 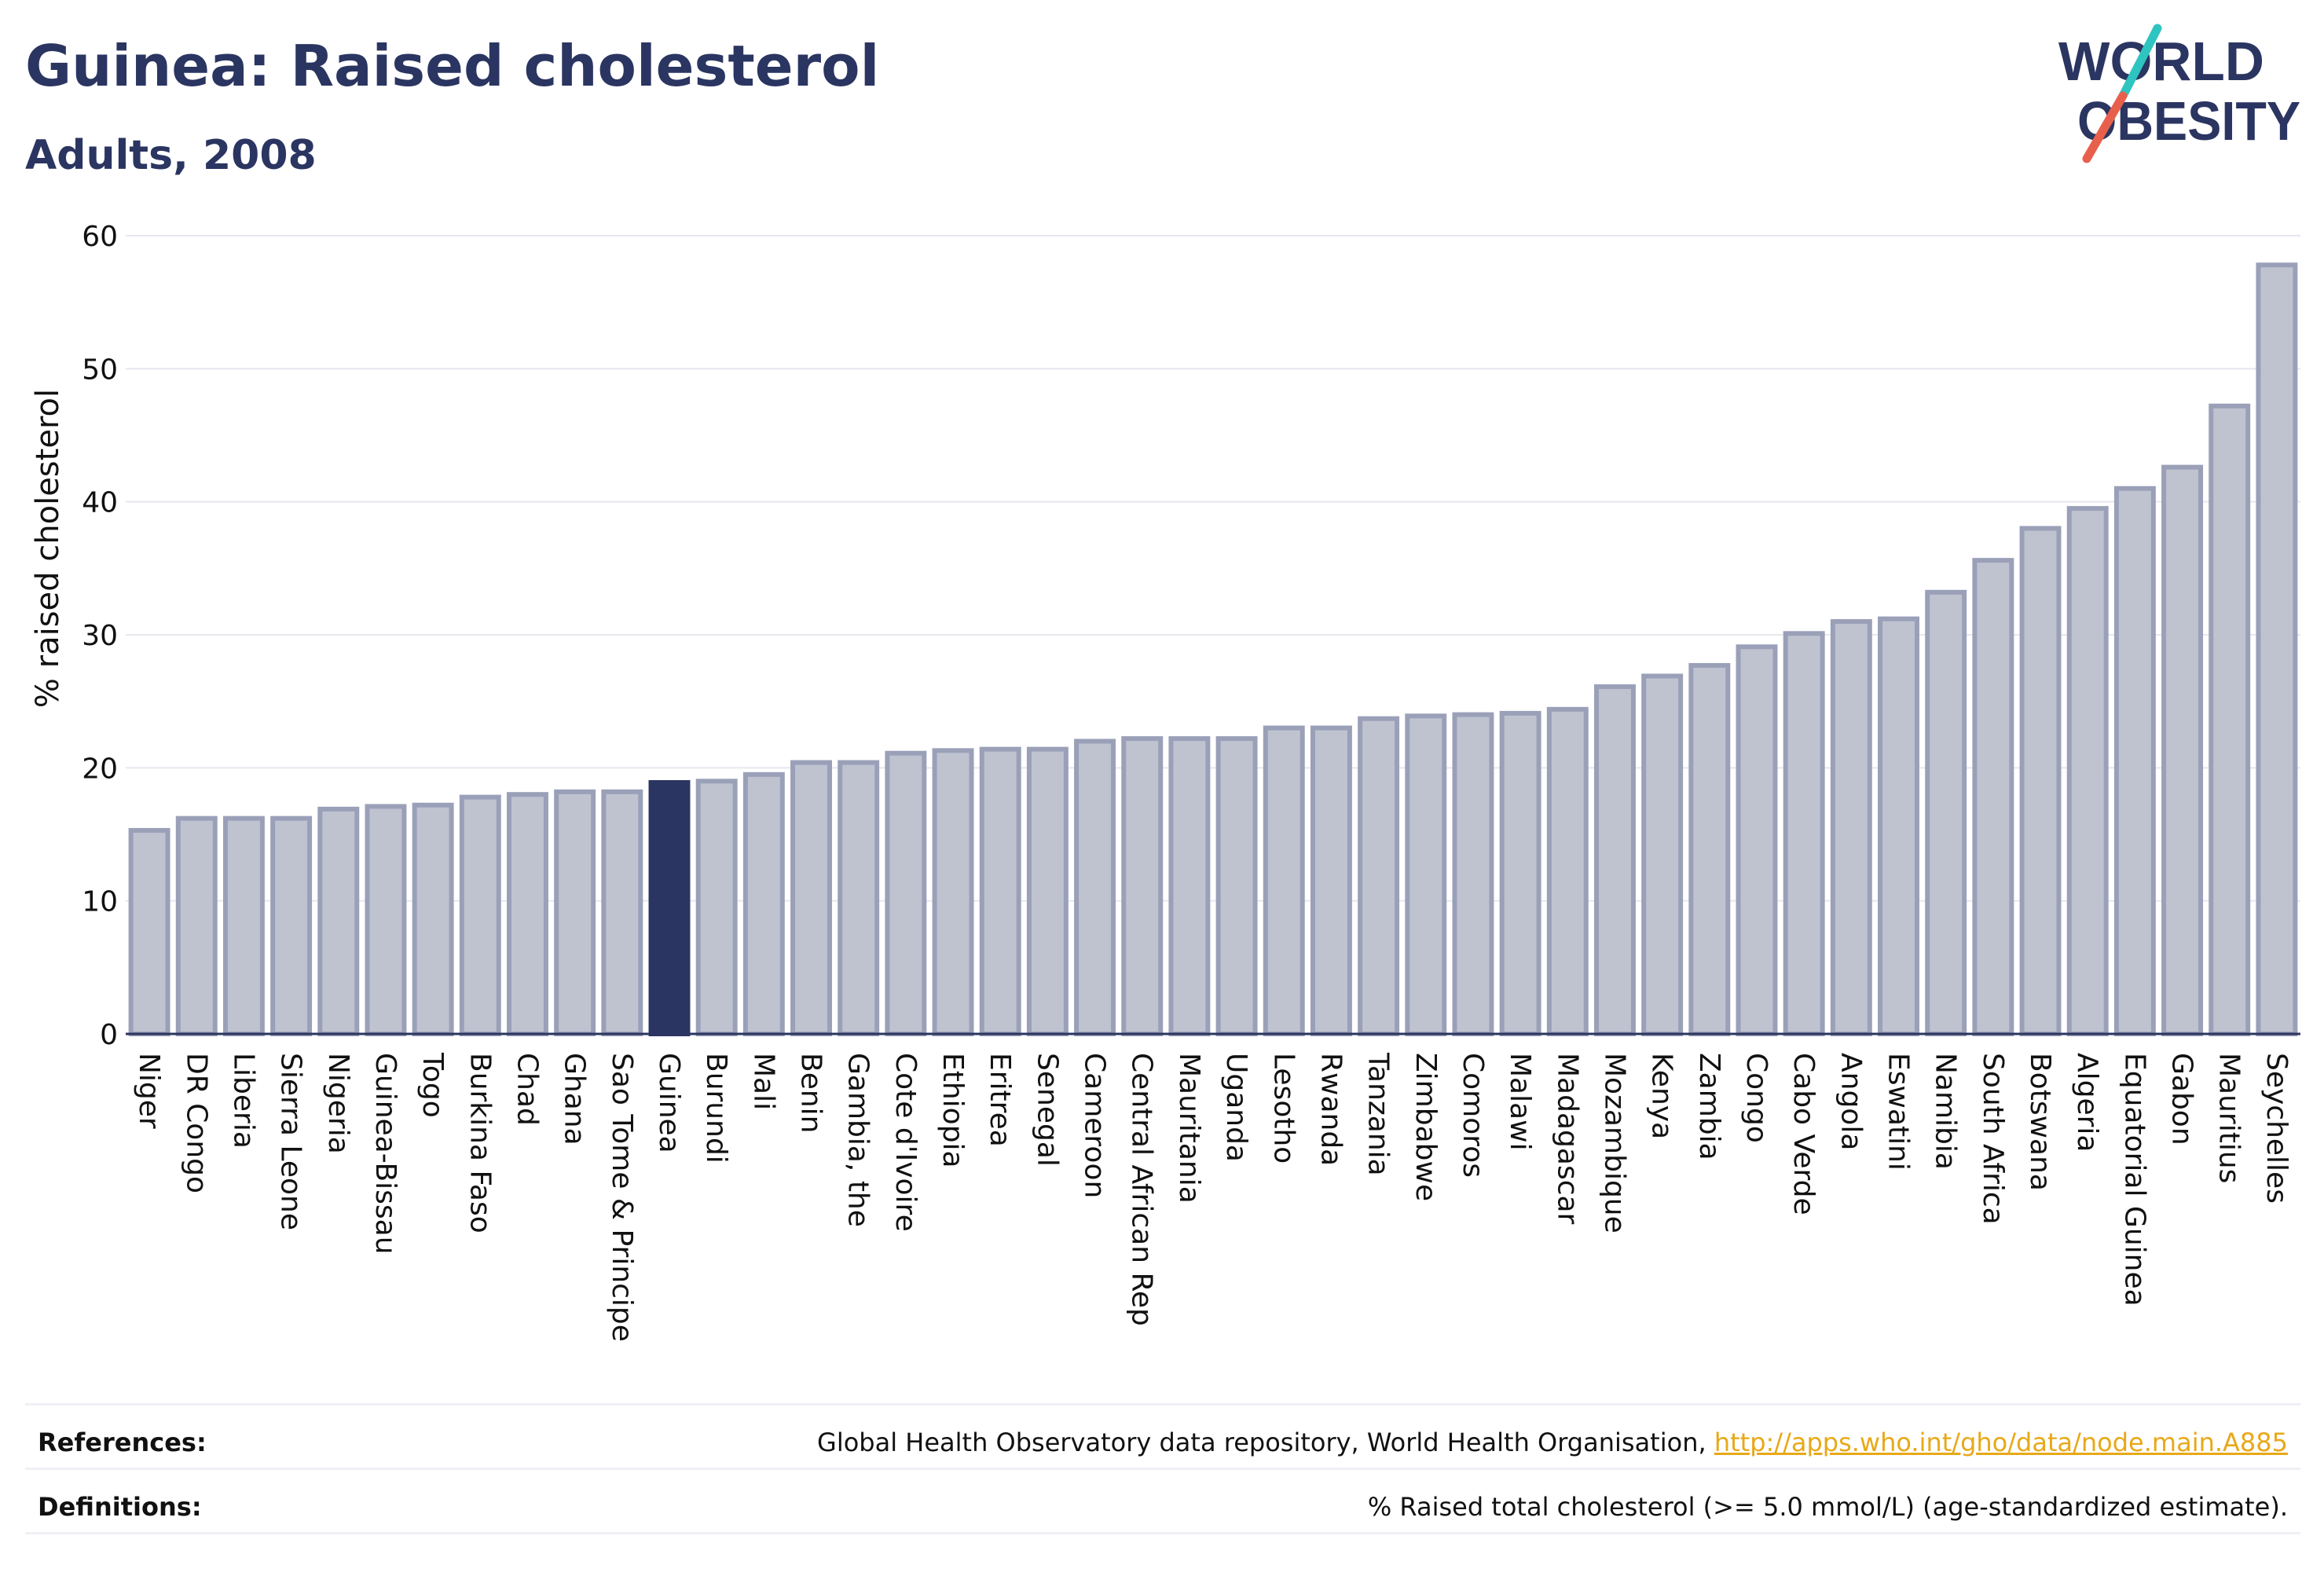 I want to click on x-tick-label: Cameroon, so click(x=1095, y=1125).